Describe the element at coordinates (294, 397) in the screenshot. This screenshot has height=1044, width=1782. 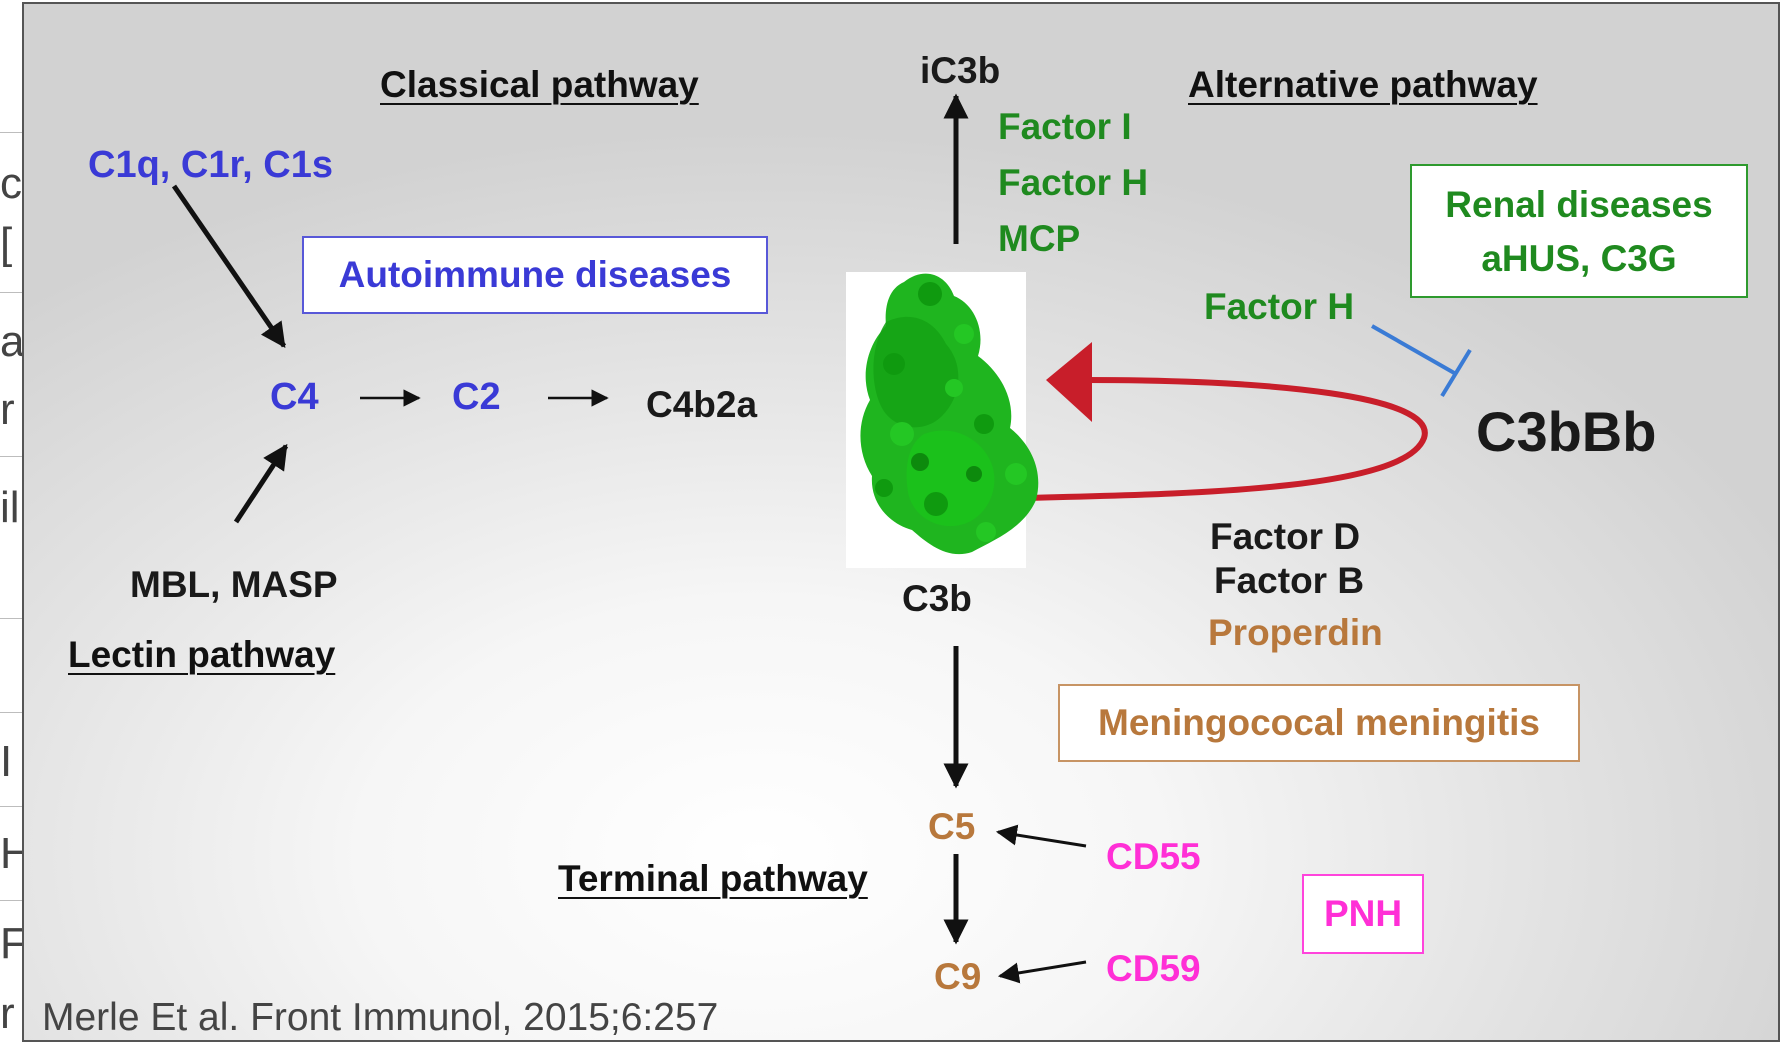
I see `c4-label: C4` at that location.